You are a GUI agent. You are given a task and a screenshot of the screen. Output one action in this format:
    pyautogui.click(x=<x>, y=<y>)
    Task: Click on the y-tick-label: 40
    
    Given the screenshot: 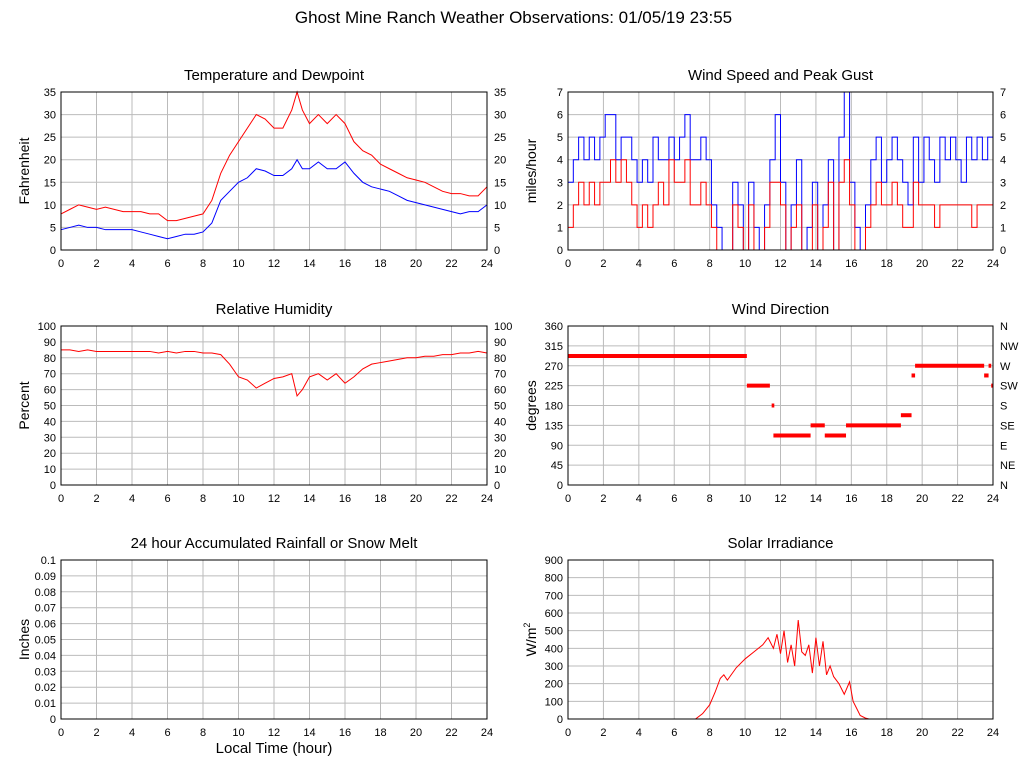 What is the action you would take?
    pyautogui.click(x=50, y=422)
    